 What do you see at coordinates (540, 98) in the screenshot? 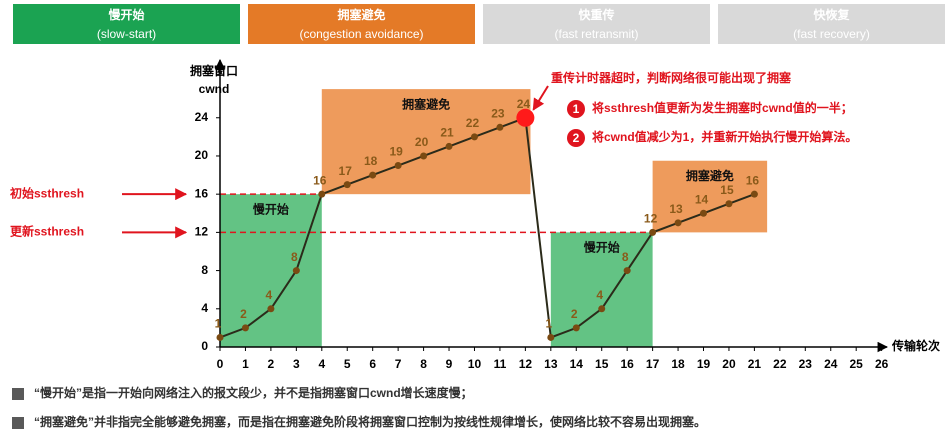
I see `timeout-arrow` at bounding box center [540, 98].